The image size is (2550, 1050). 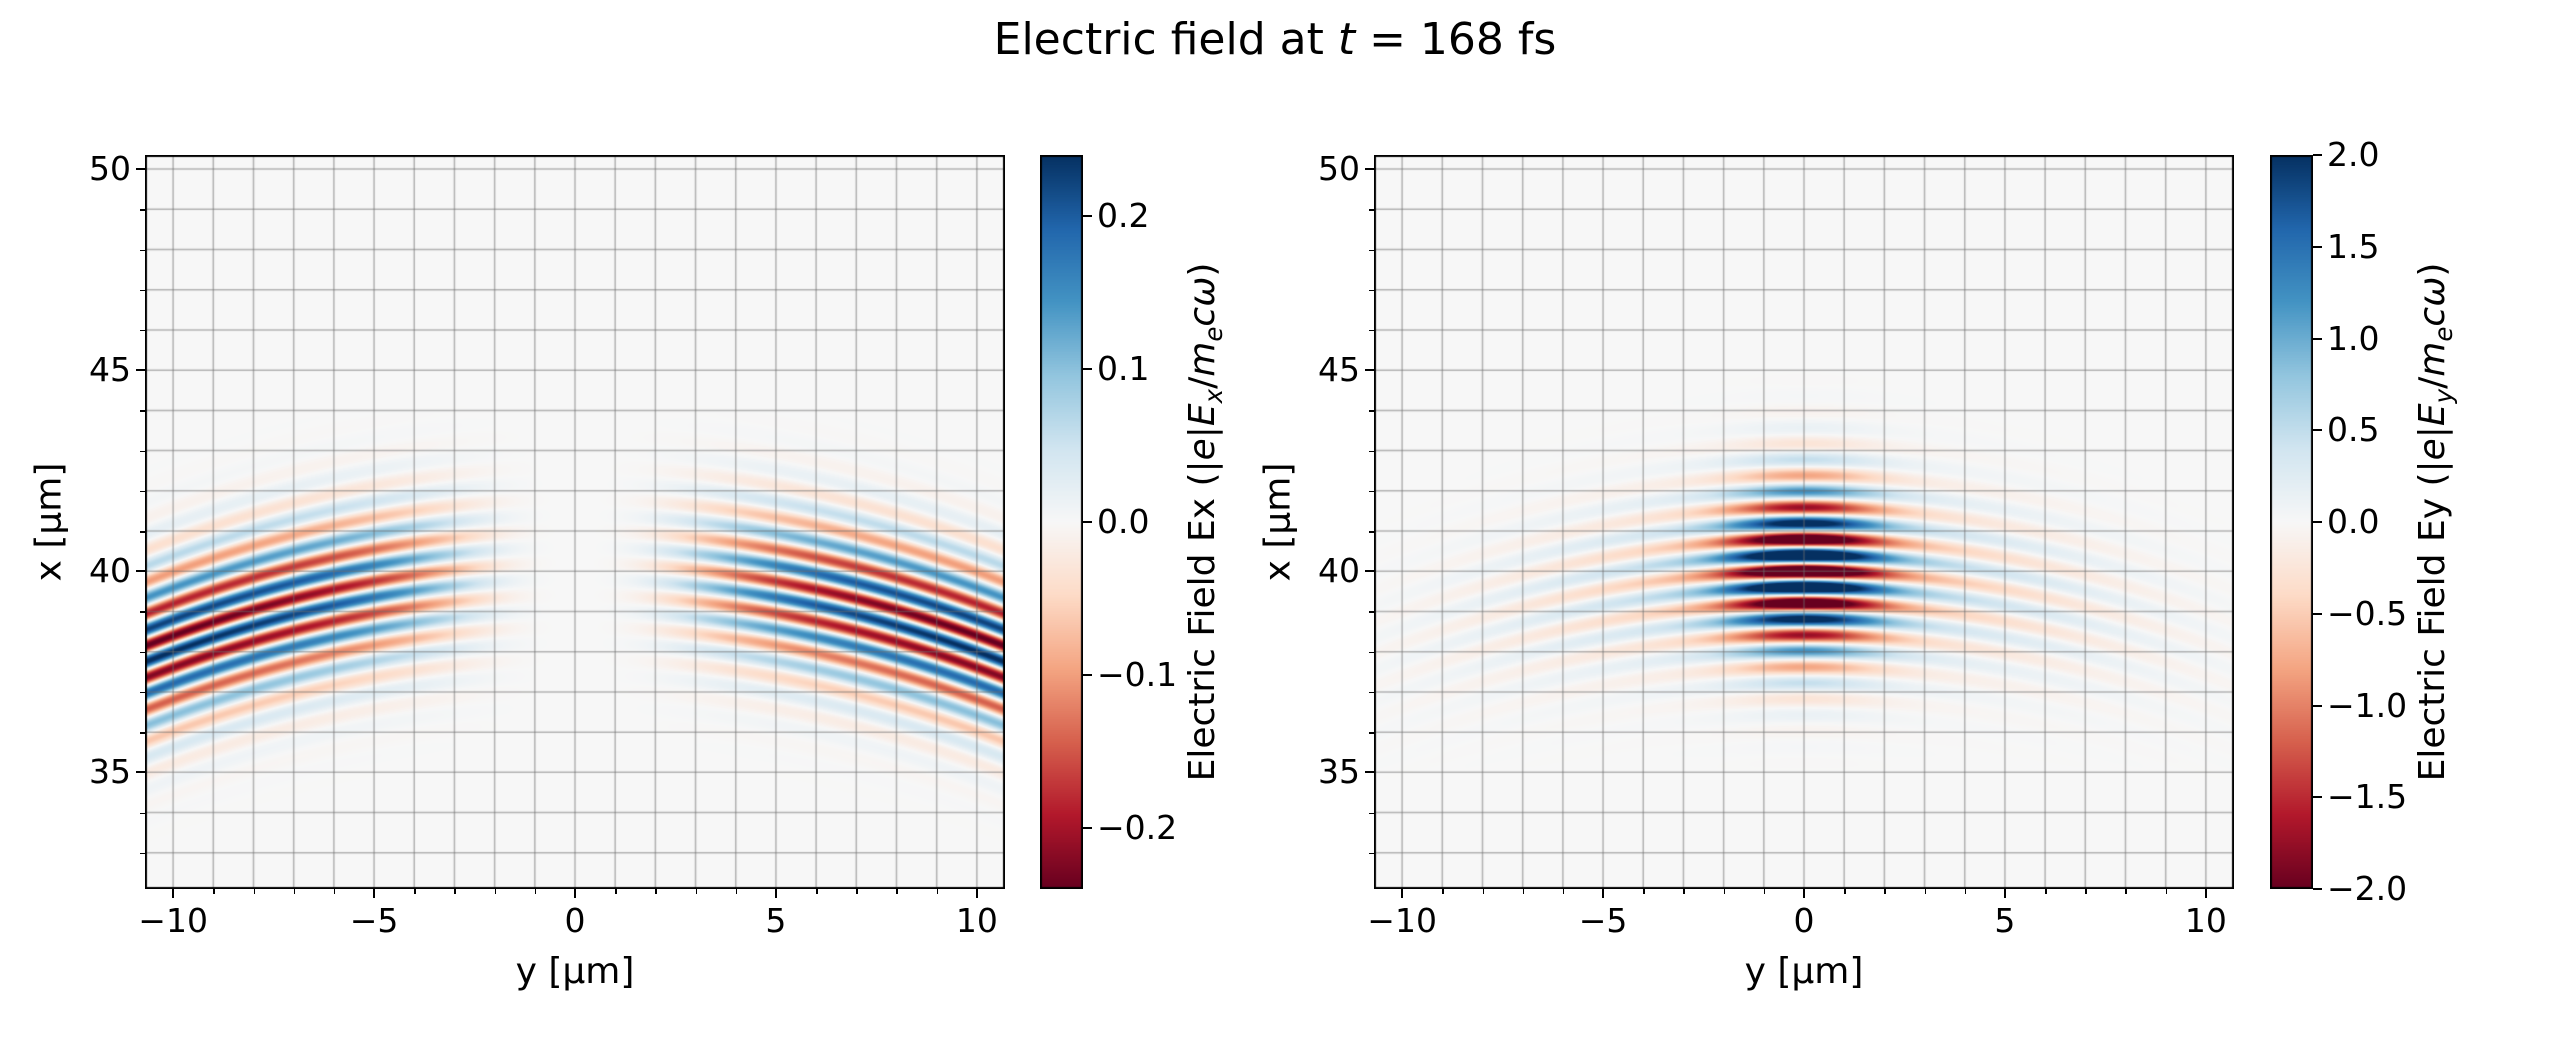 What do you see at coordinates (2367, 705) in the screenshot?
I see `colorbar-tick-label: −1.0` at bounding box center [2367, 705].